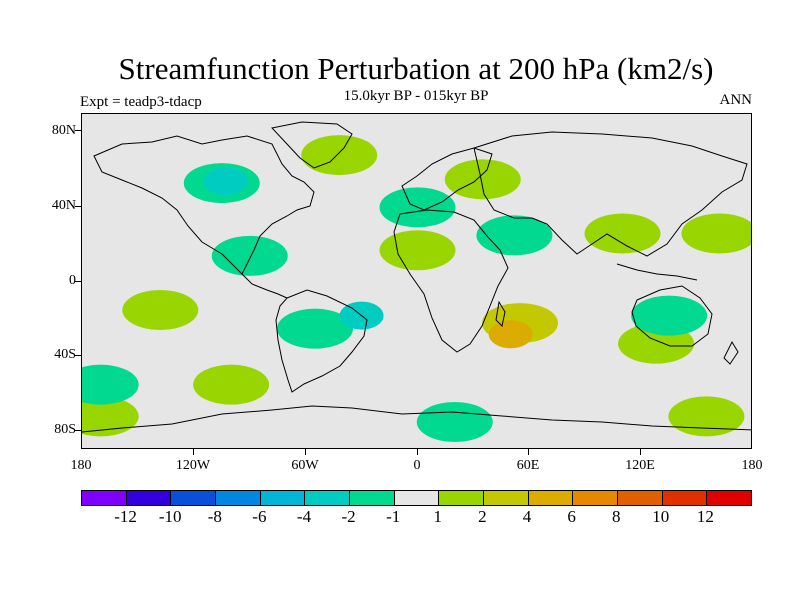 The image size is (800, 600). What do you see at coordinates (160, 310) in the screenshot?
I see `contour-region-south-pacific-patch` at bounding box center [160, 310].